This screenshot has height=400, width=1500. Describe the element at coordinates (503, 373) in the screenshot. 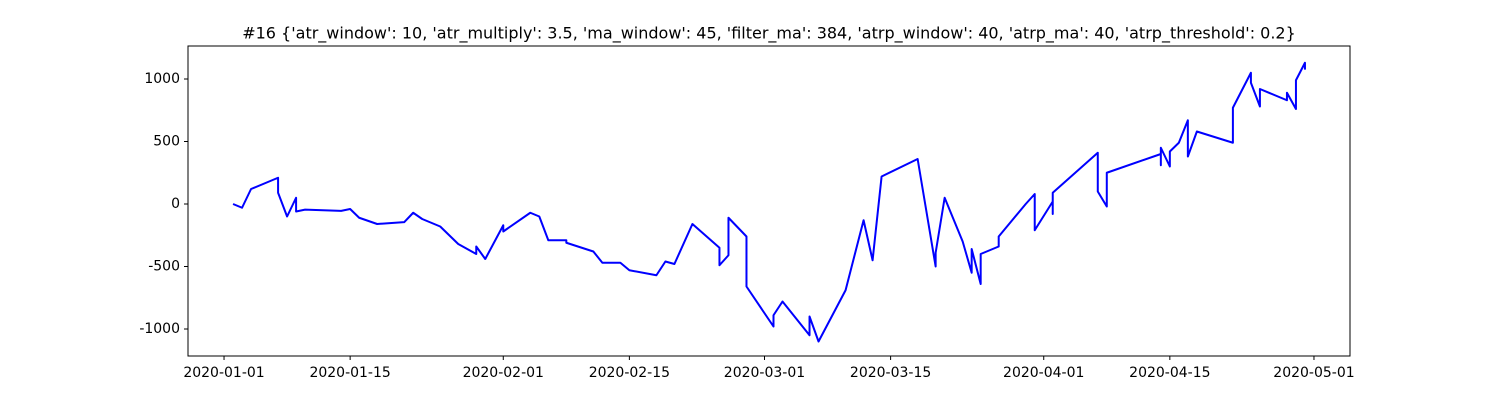

I see `x-tick-label: 2020-02-01` at that location.